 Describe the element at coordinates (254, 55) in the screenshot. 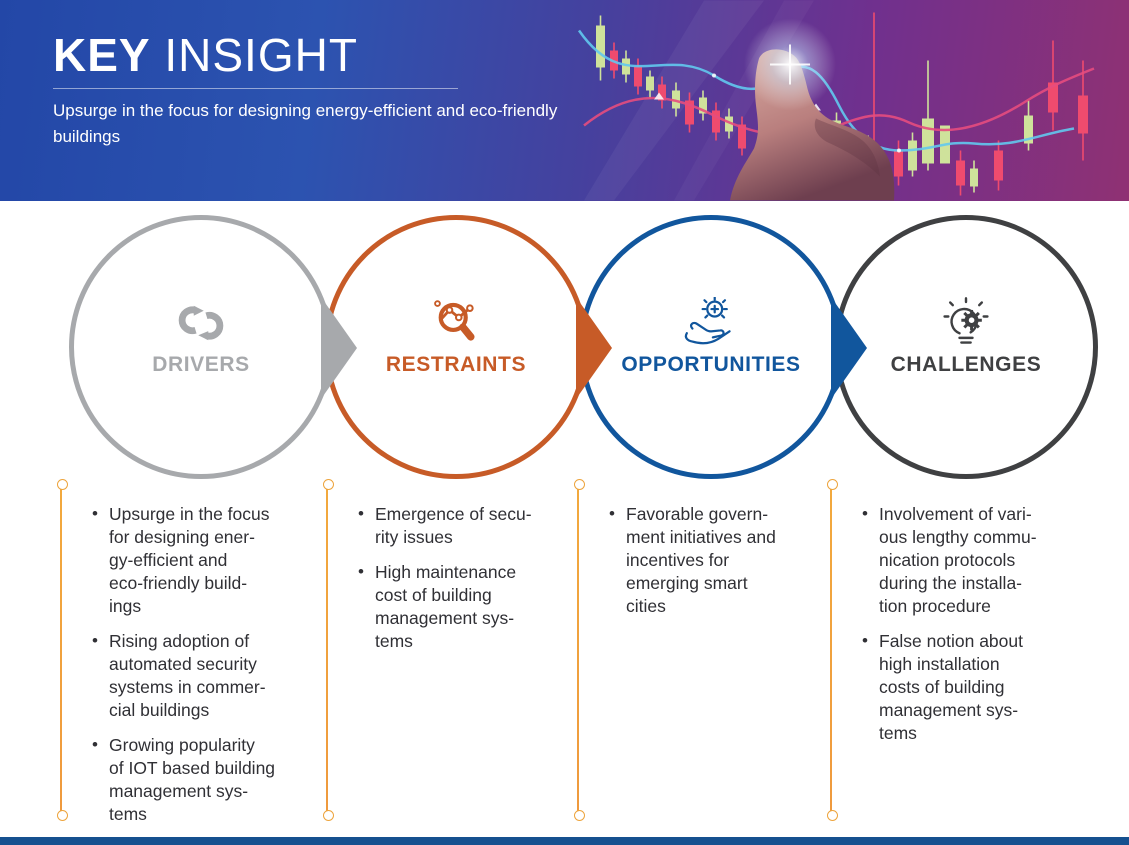

I see `title-insight: INSIGHT` at that location.